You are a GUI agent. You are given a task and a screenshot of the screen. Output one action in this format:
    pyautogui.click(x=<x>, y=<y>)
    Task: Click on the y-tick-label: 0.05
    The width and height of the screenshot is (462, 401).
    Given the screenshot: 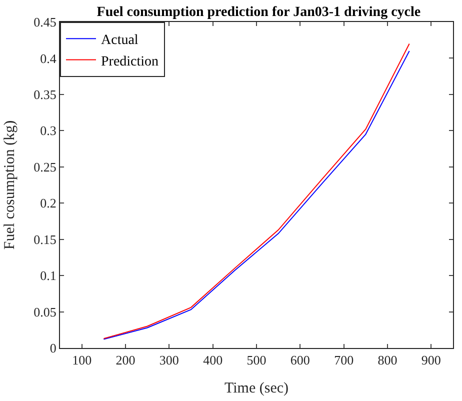 What is the action you would take?
    pyautogui.click(x=45, y=312)
    